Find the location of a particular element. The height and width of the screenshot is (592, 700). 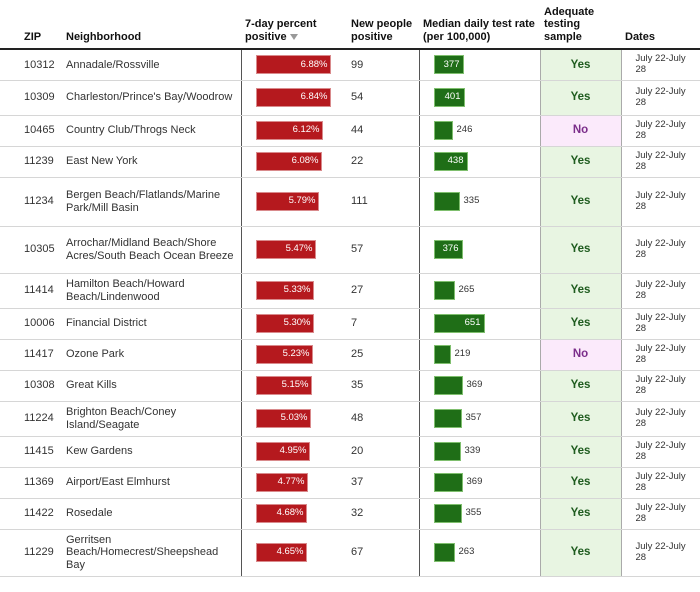

neighborhood-cell: Annadale/Rossville is located at coordinates (151, 65).